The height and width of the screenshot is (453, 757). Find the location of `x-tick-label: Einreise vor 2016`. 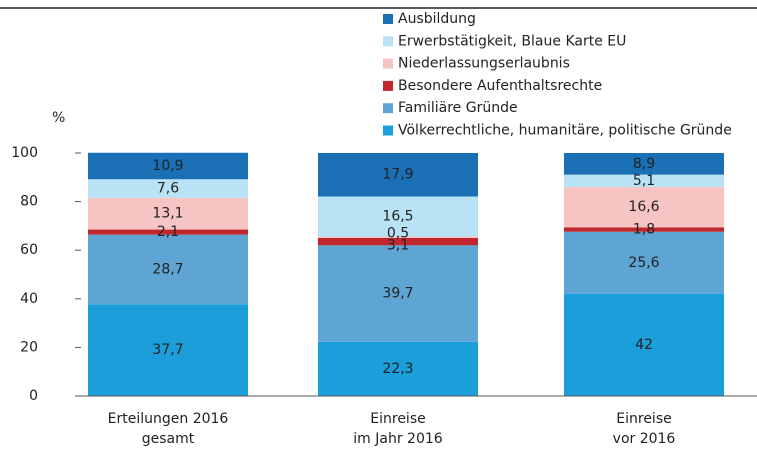

x-tick-label: Einreise vor 2016 is located at coordinates (644, 429).